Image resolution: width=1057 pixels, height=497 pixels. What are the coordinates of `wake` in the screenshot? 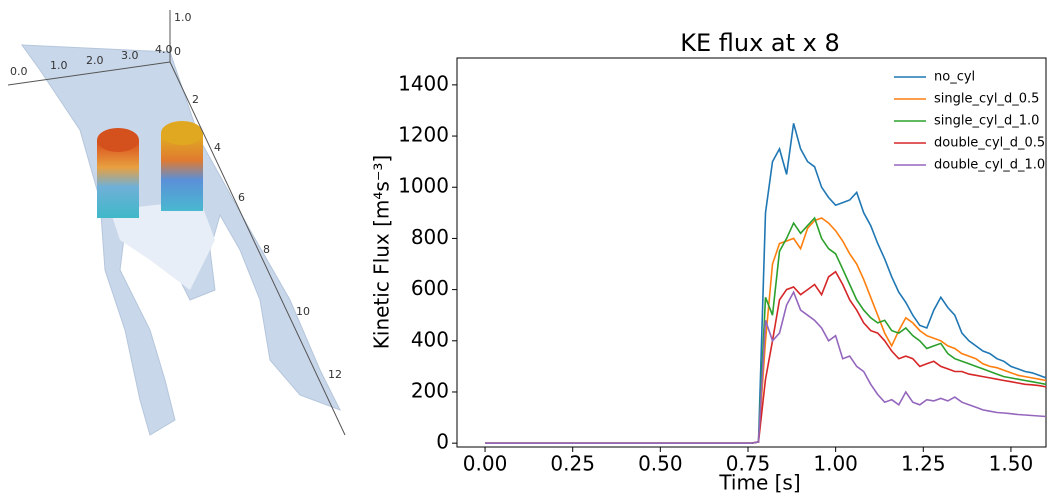 It's located at (162, 245).